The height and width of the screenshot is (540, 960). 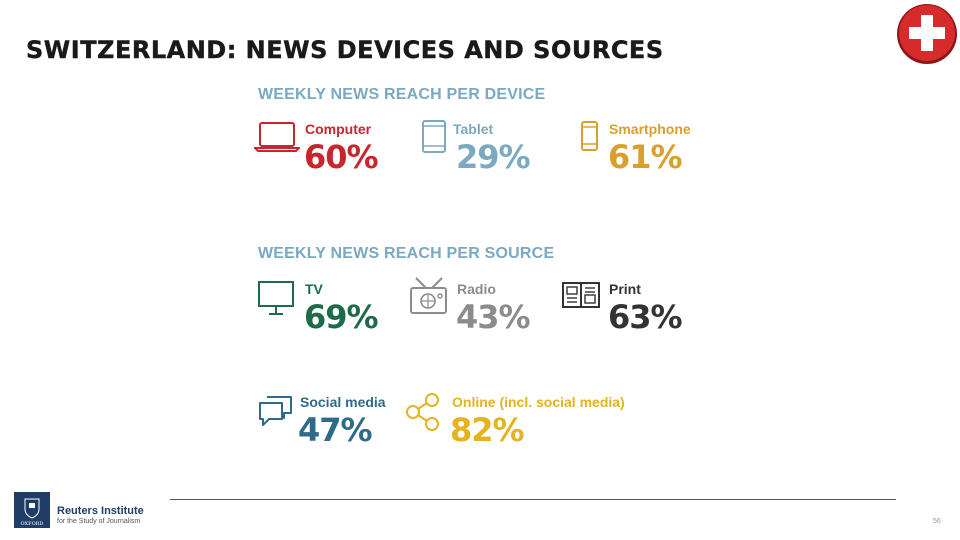 What do you see at coordinates (422, 412) in the screenshot?
I see `share-icon` at bounding box center [422, 412].